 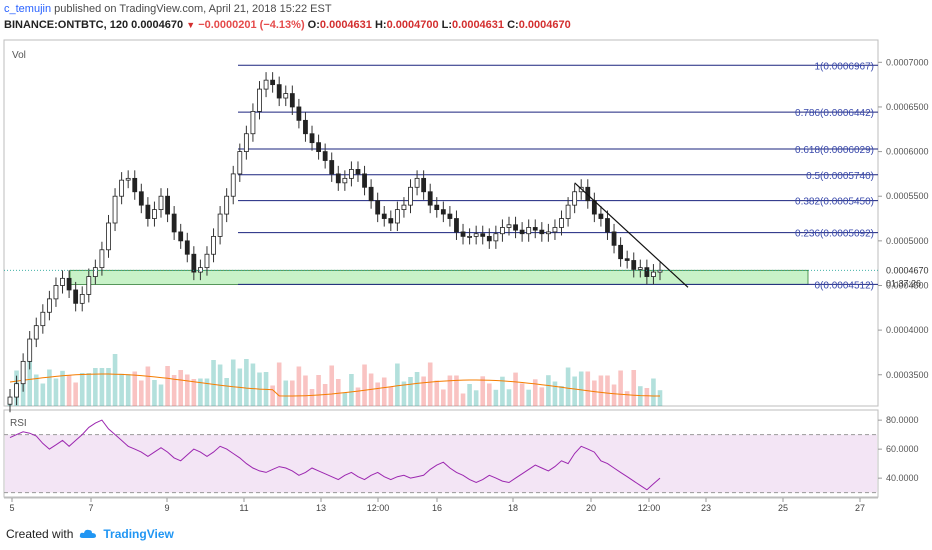 What do you see at coordinates (834, 113) in the screenshot?
I see `fib-level-label: 0.786(0.0006442)` at bounding box center [834, 113].